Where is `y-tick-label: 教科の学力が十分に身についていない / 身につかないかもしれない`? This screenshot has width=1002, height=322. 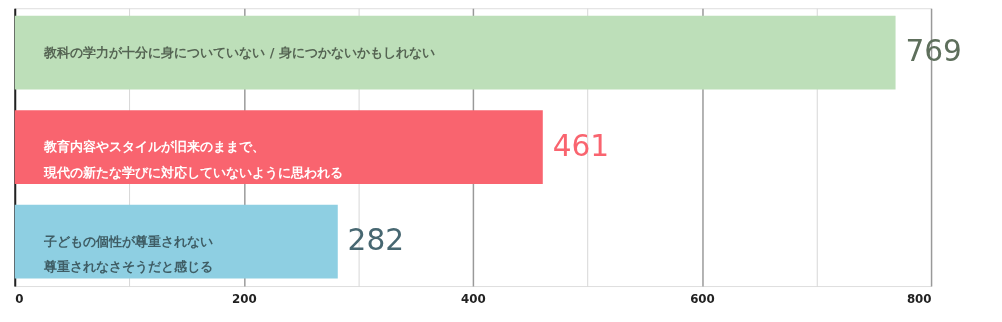 y-tick-label: 教科の学力が十分に身についていない / 身につかないかもしれない is located at coordinates (239, 52).